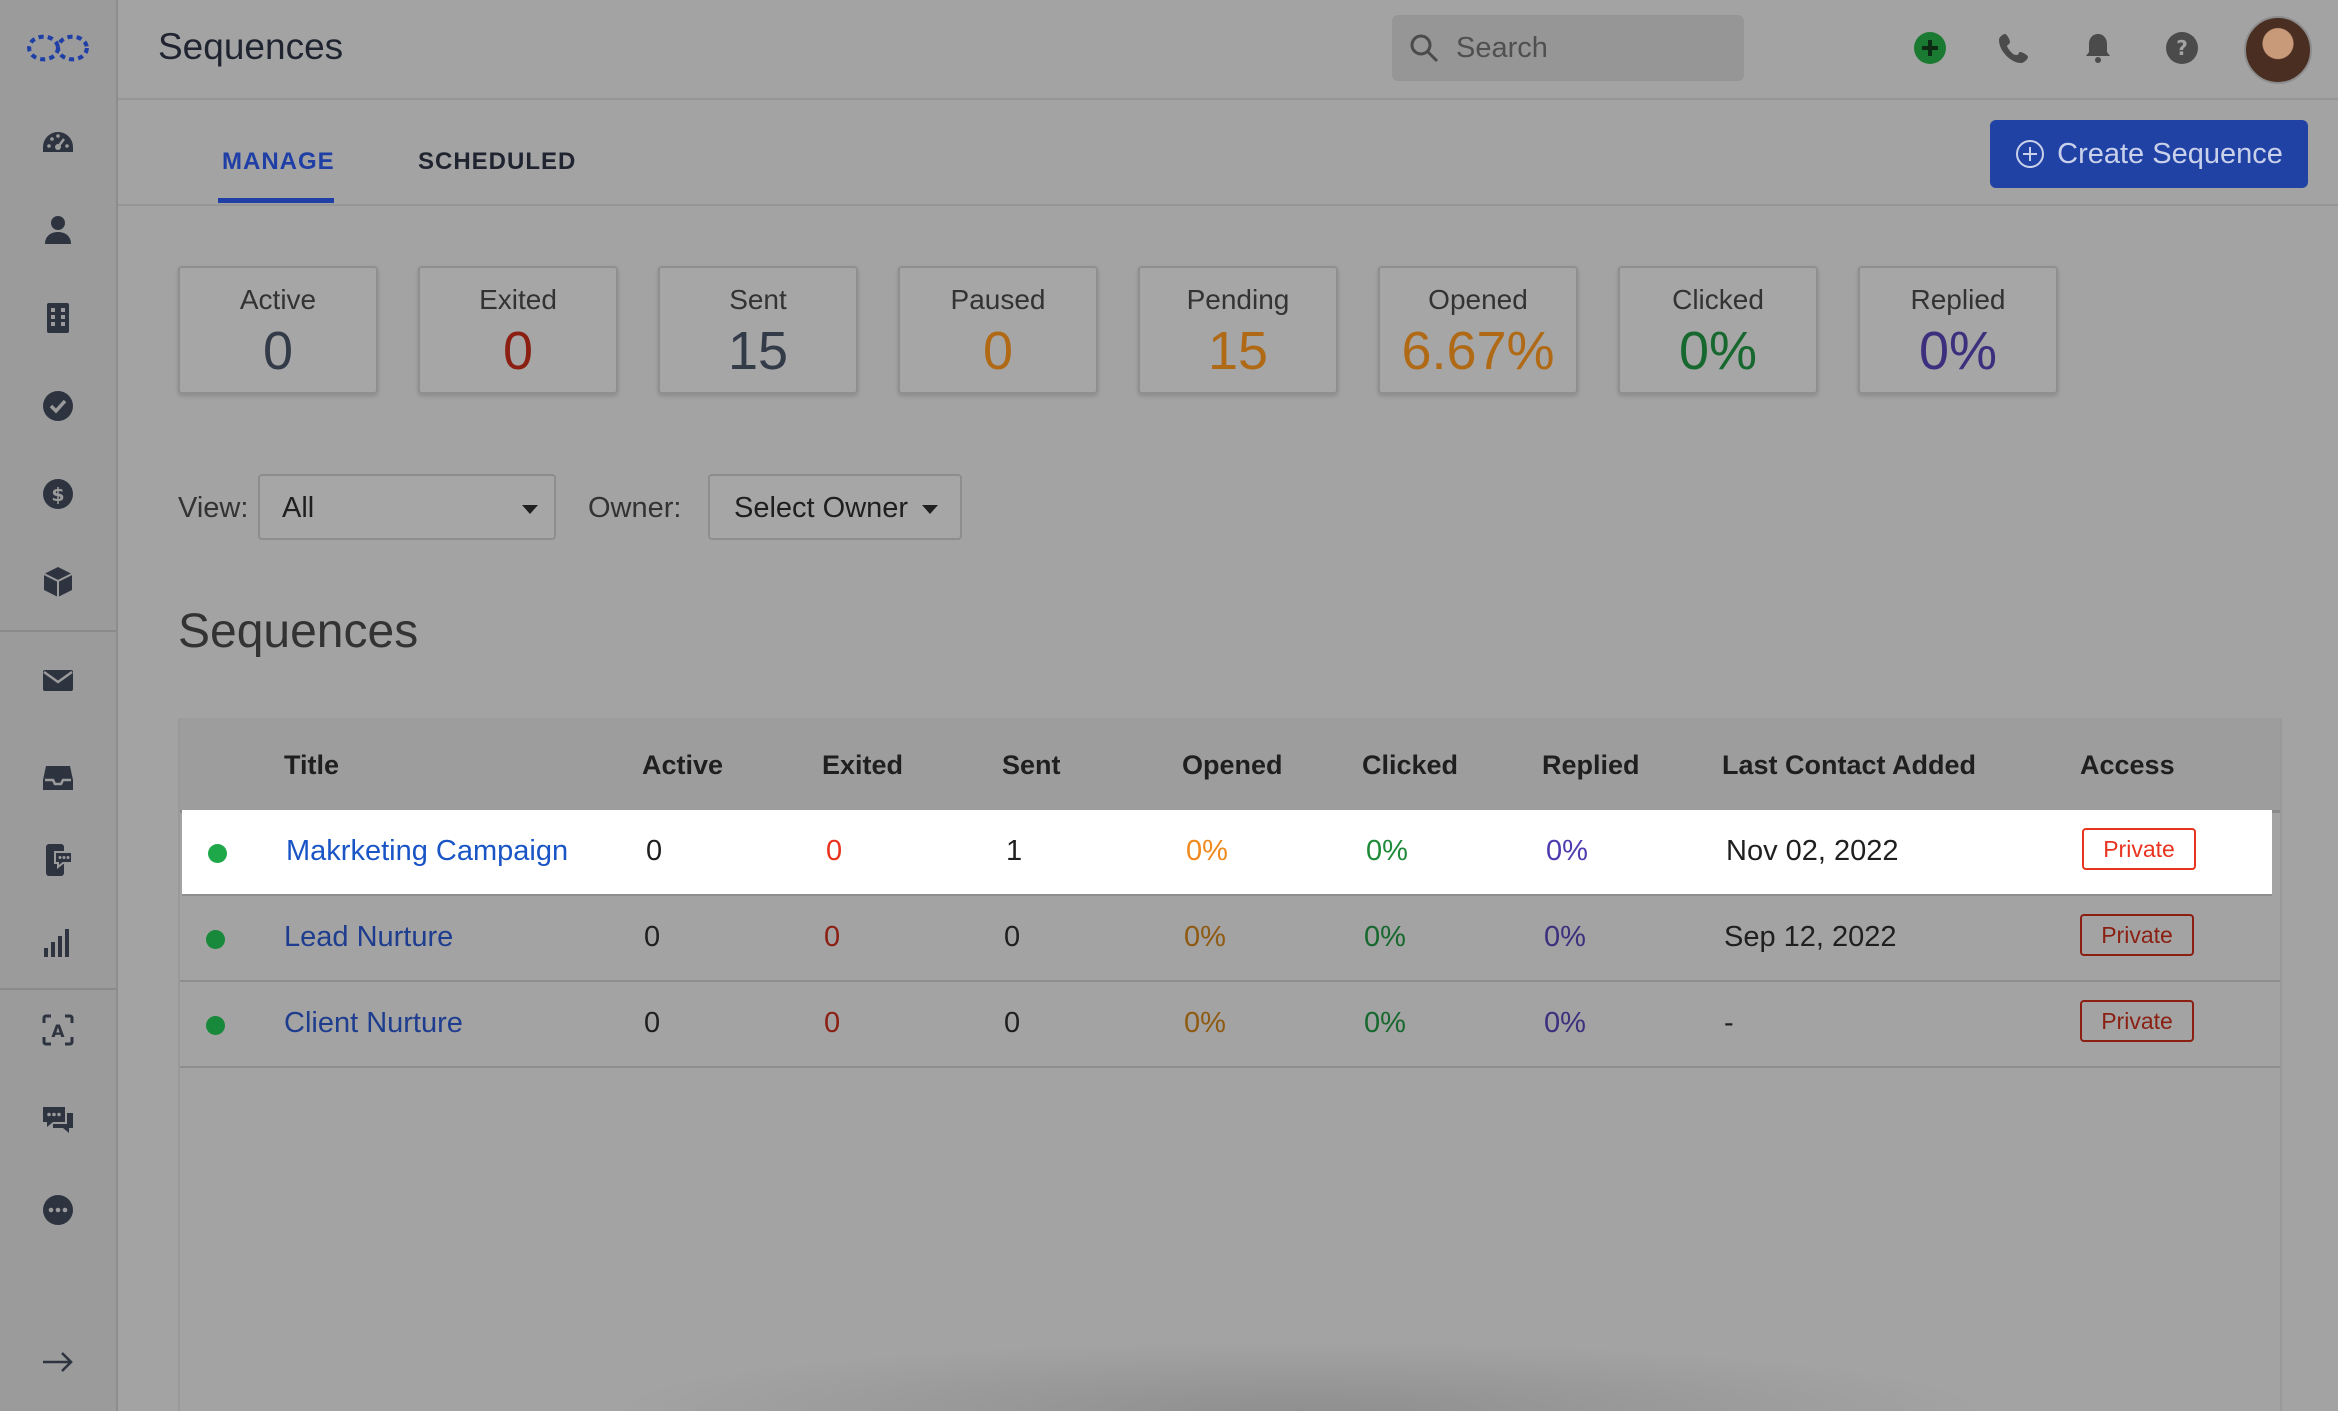 The image size is (2338, 1411). I want to click on stat-value: 15, so click(758, 351).